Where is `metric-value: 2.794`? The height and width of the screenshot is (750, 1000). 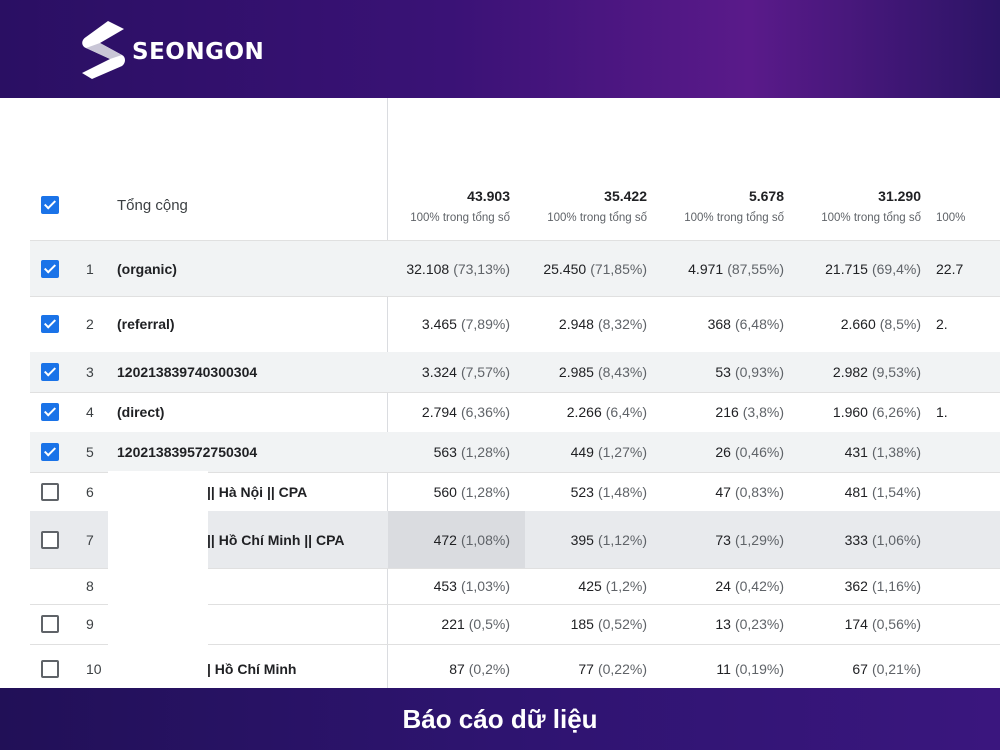 metric-value: 2.794 is located at coordinates (439, 412).